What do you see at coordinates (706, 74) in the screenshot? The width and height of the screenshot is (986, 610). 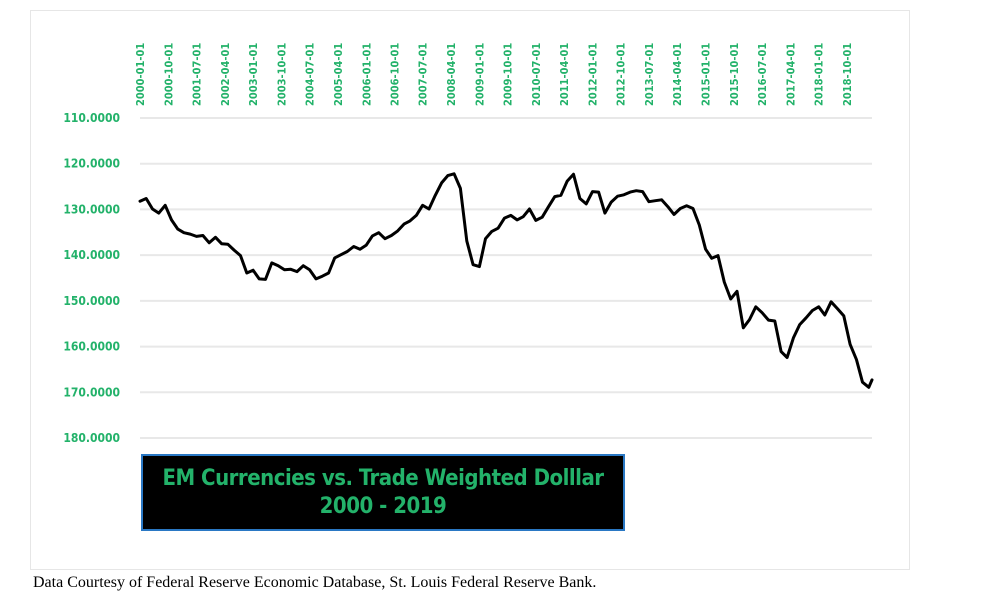 I see `x-tick-label: 2015-01-01` at bounding box center [706, 74].